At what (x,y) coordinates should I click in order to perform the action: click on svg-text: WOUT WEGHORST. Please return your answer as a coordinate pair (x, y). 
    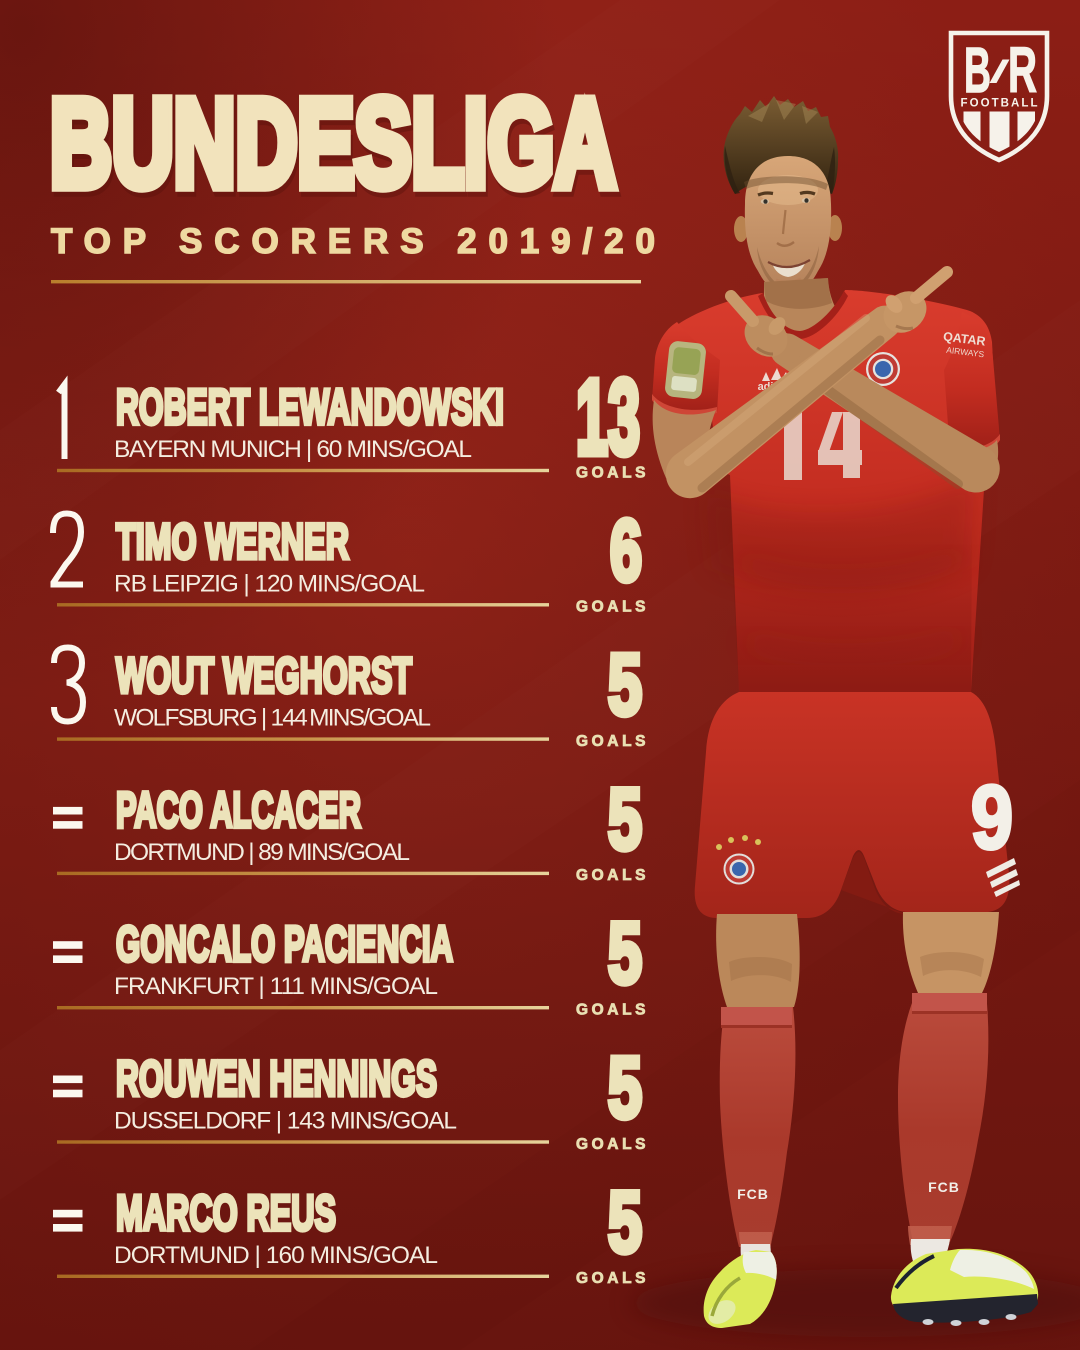
    Looking at the image, I should click on (264, 675).